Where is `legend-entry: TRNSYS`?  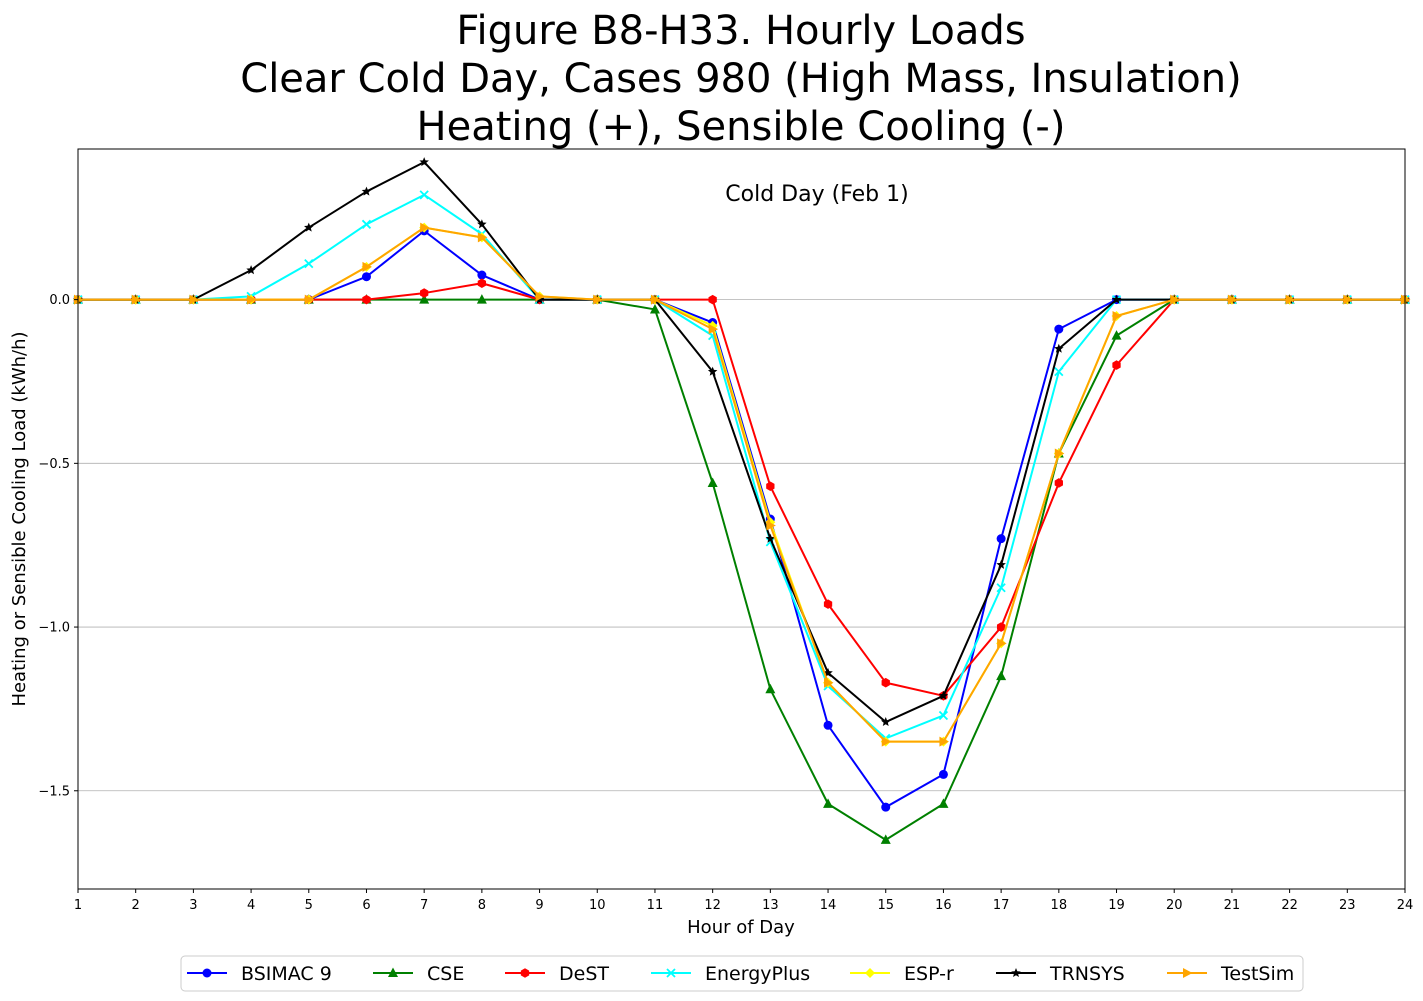
legend-entry: TRNSYS is located at coordinates (1060, 974).